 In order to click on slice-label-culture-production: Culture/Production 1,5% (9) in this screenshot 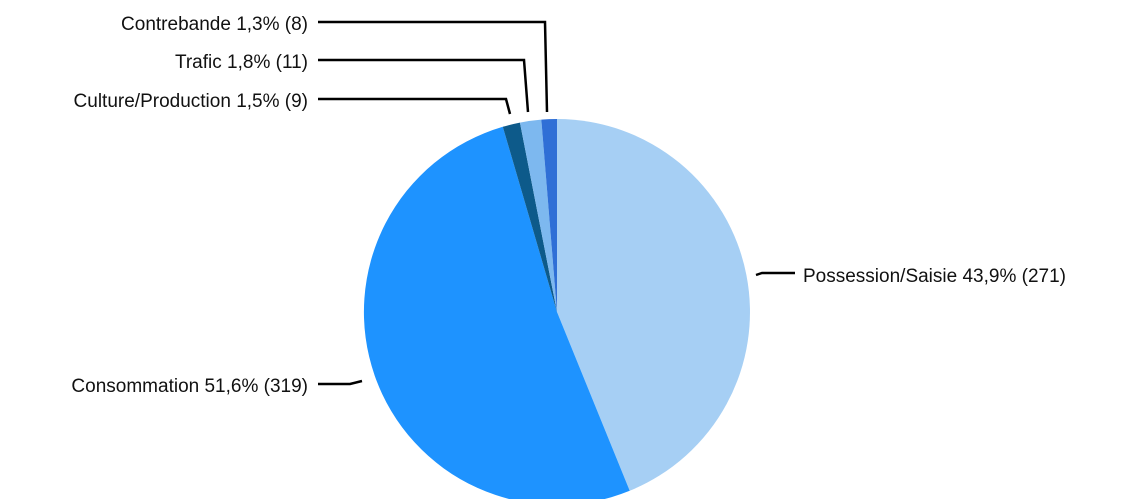, I will do `click(191, 101)`.